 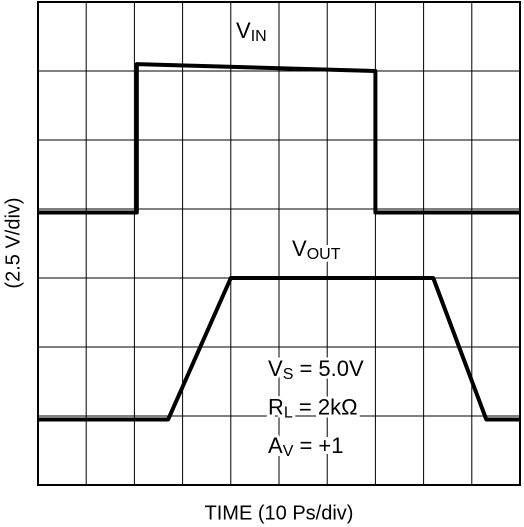 I want to click on x-axis-label: TIME (10 Ps/div), so click(x=279, y=513).